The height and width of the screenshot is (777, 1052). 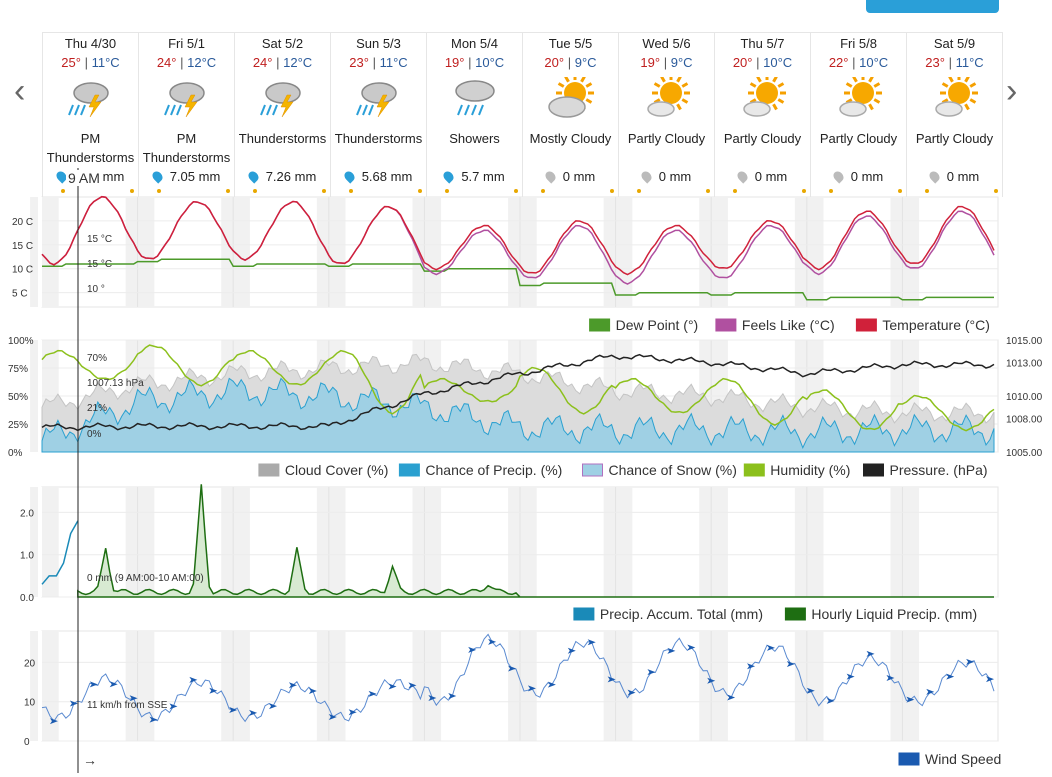 I want to click on partly-cloudy-icon, so click(x=763, y=97).